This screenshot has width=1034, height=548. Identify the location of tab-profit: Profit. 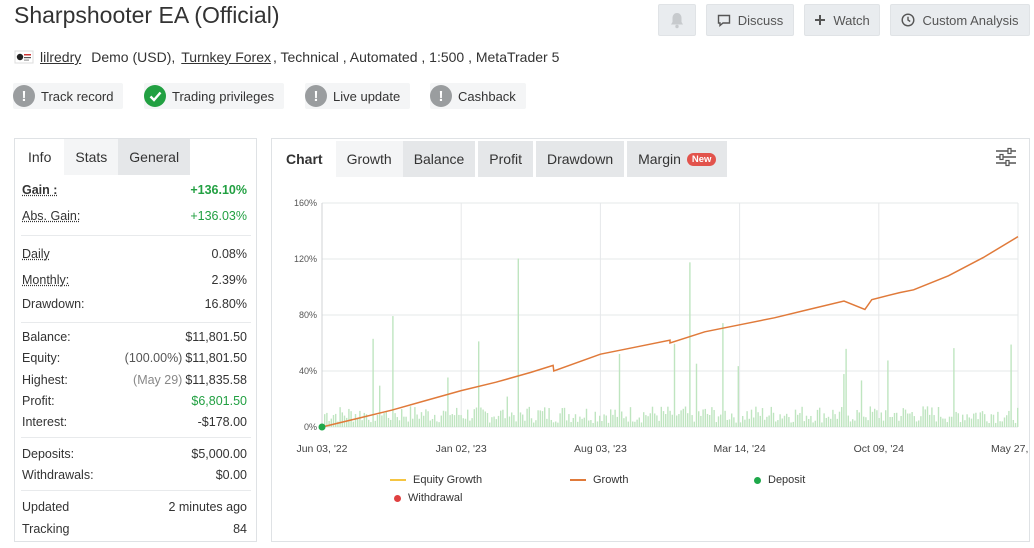
(505, 159).